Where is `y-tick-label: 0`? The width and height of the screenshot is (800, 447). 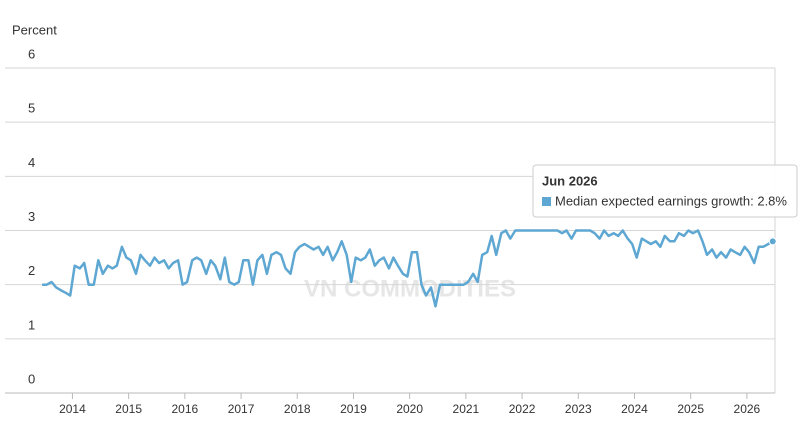 y-tick-label: 0 is located at coordinates (31, 378).